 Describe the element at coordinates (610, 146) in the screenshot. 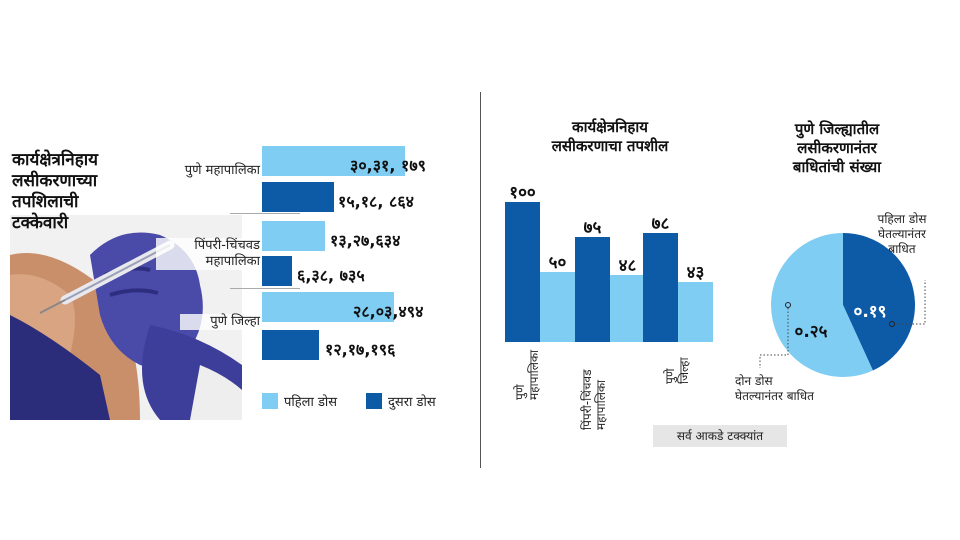

I see `middle-title-line: लसीकरणाचा तपशील` at that location.